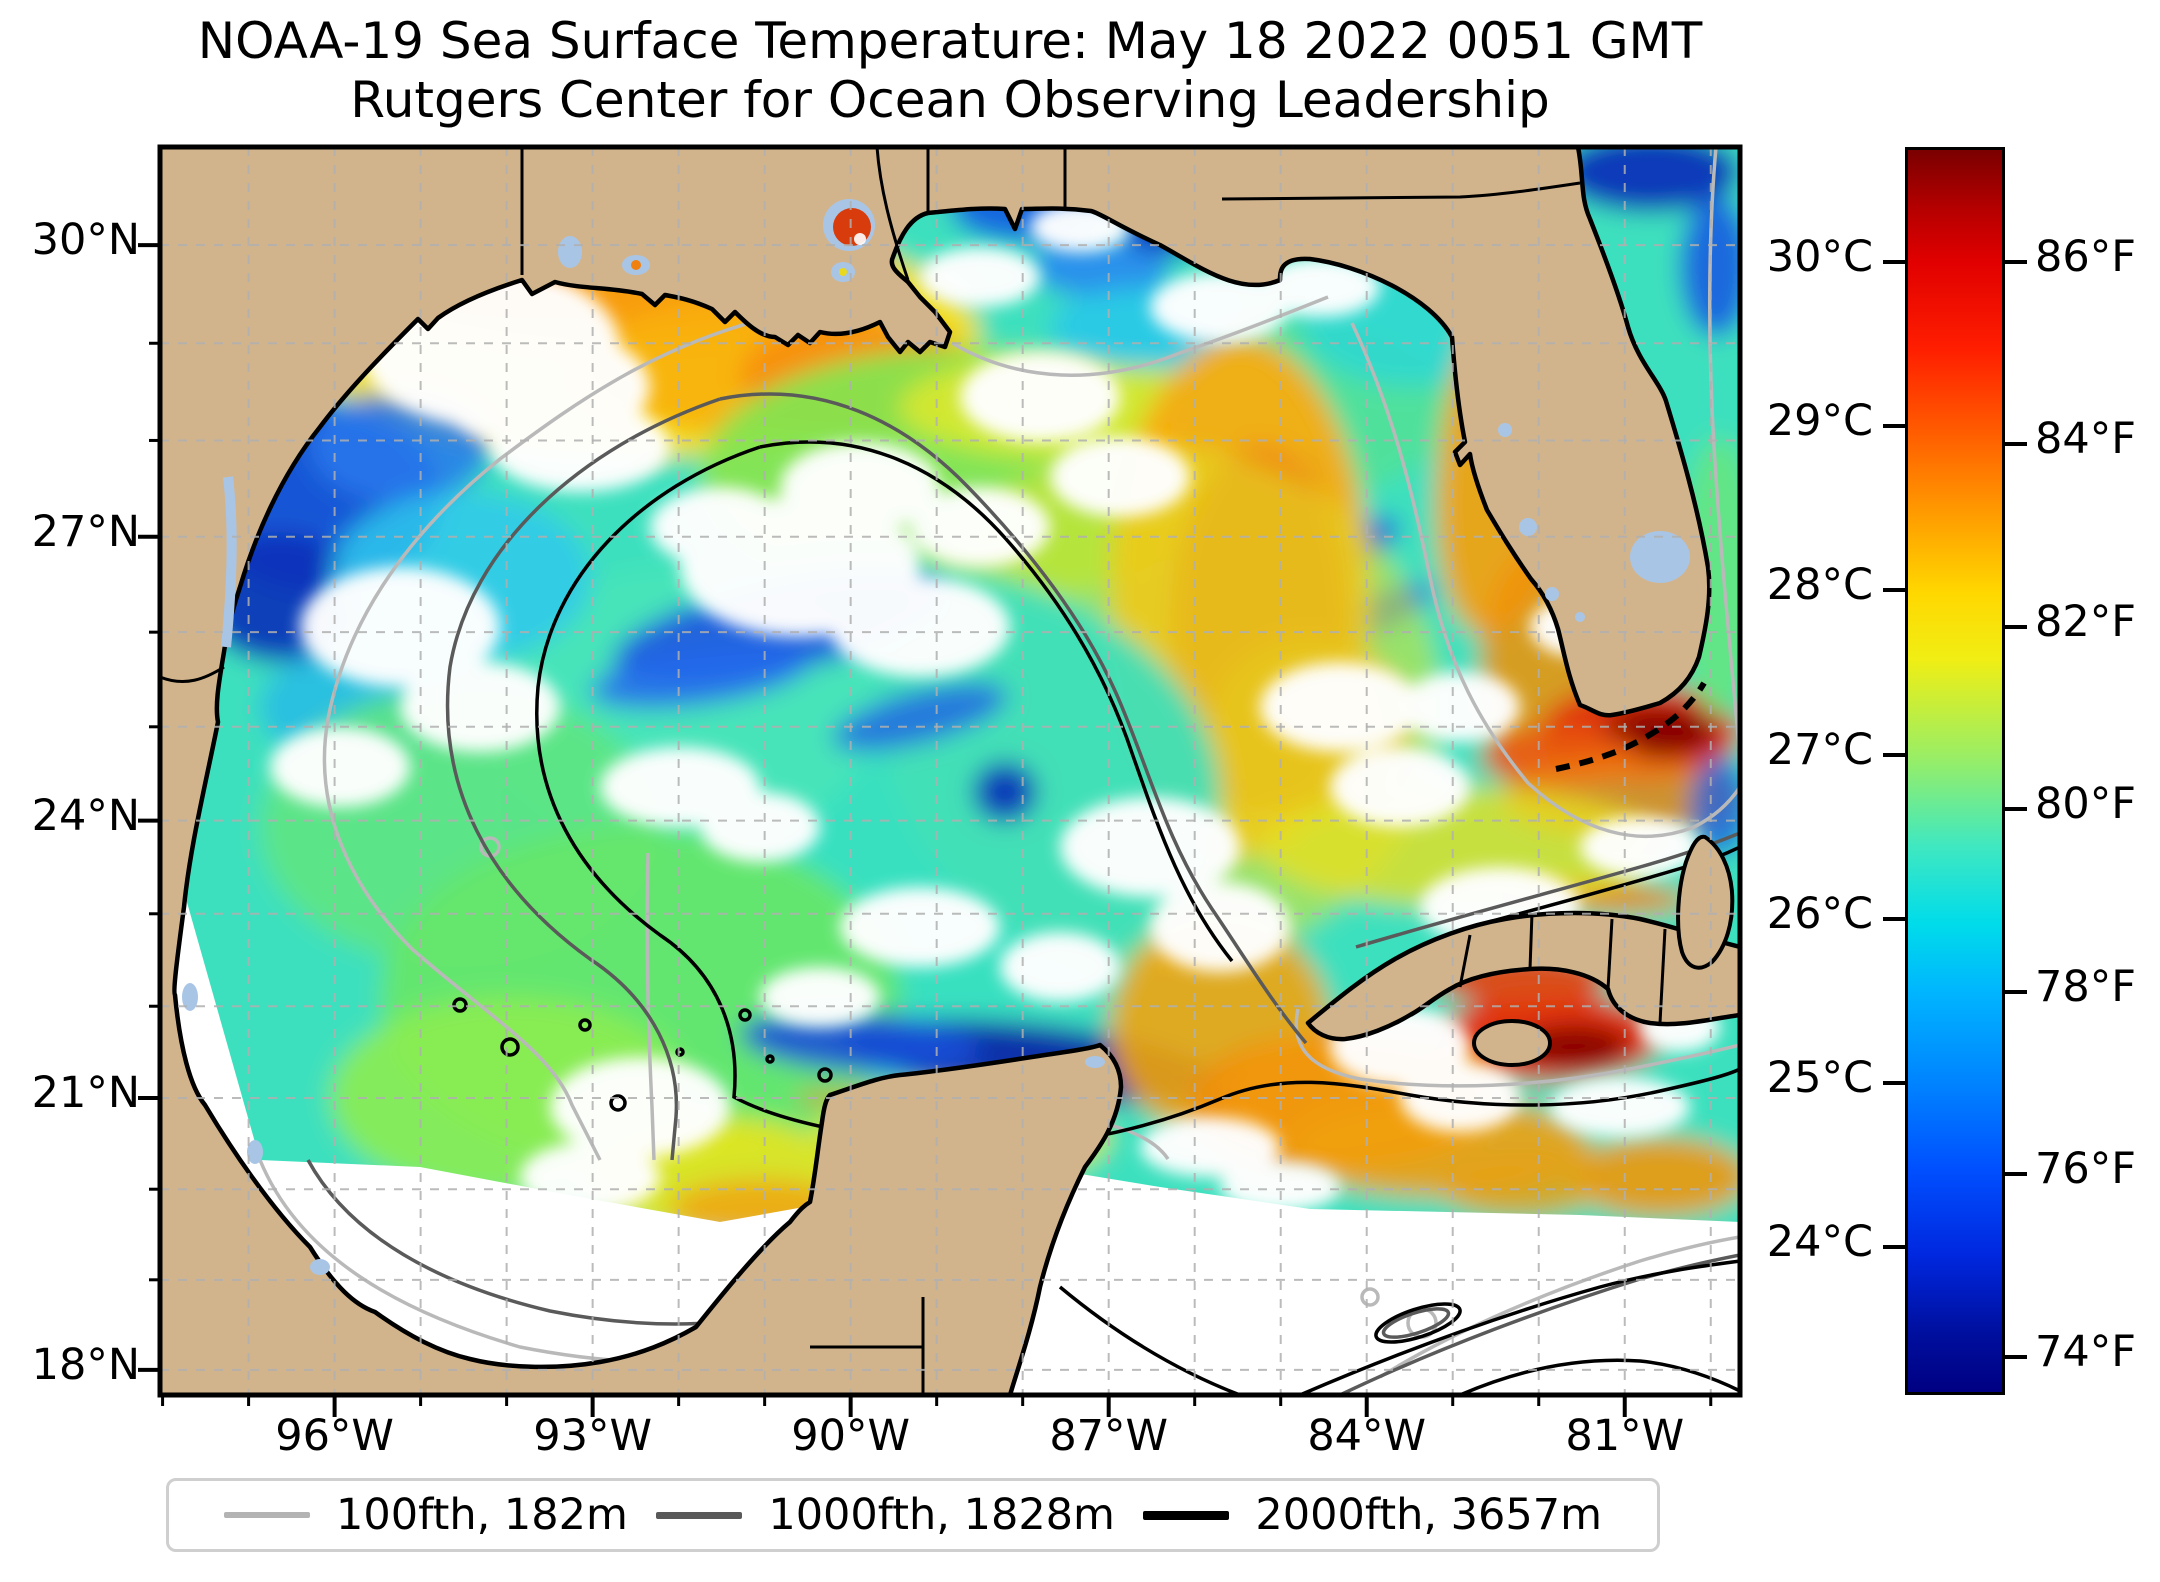 This screenshot has height=1582, width=2160. I want to click on legend-label: 1000fth, 1828m, so click(941, 1515).